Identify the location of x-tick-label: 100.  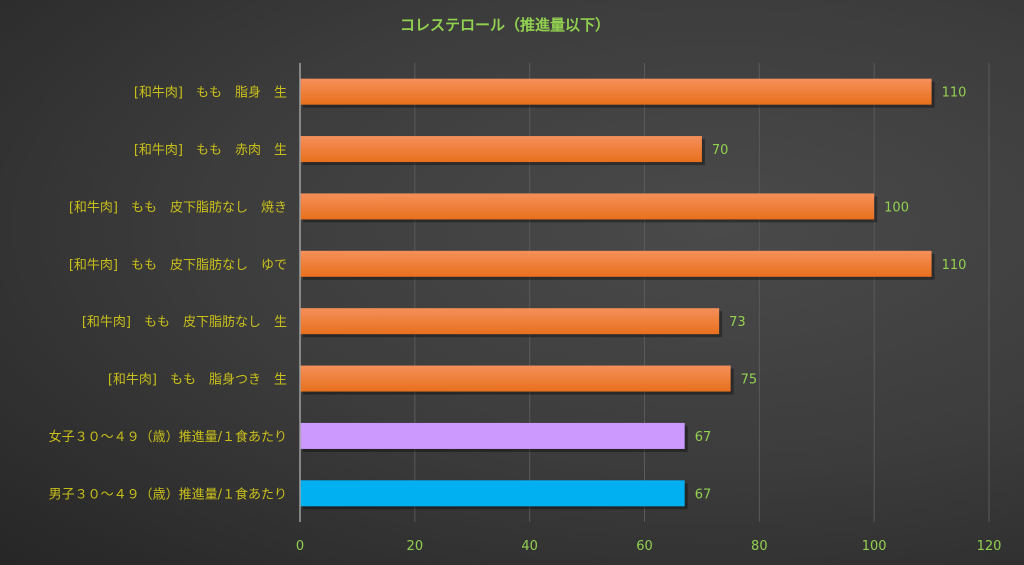
(874, 546).